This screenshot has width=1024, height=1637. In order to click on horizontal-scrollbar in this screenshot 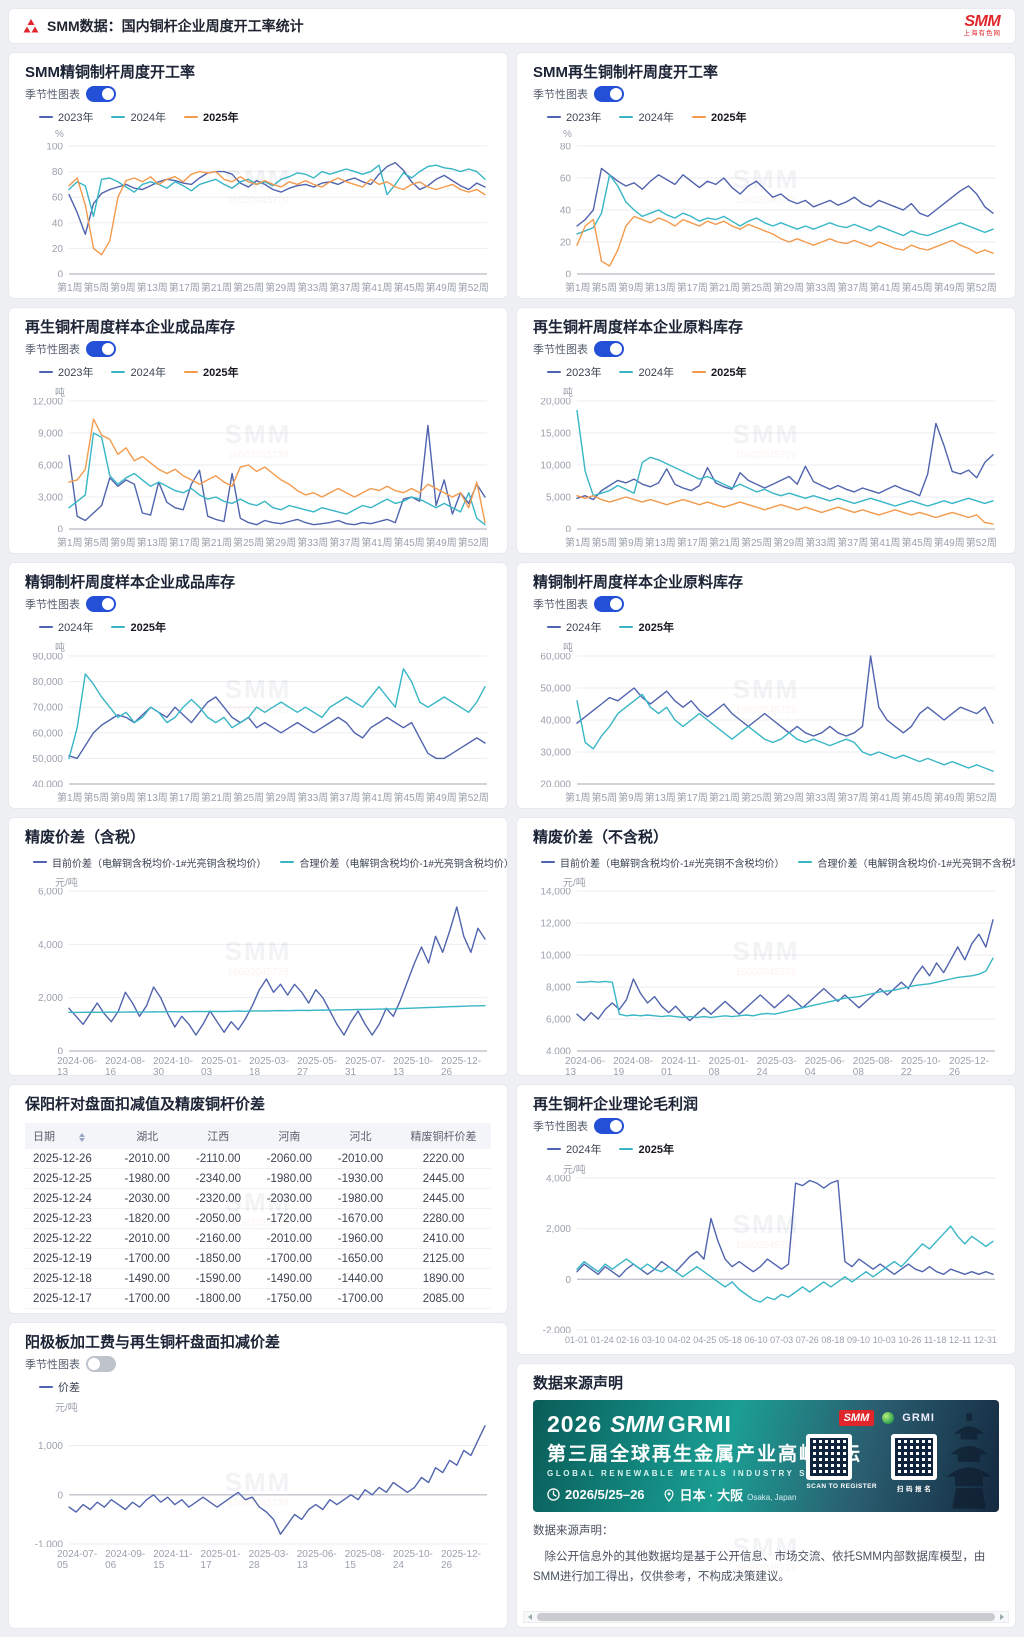, I will do `click(766, 1617)`.